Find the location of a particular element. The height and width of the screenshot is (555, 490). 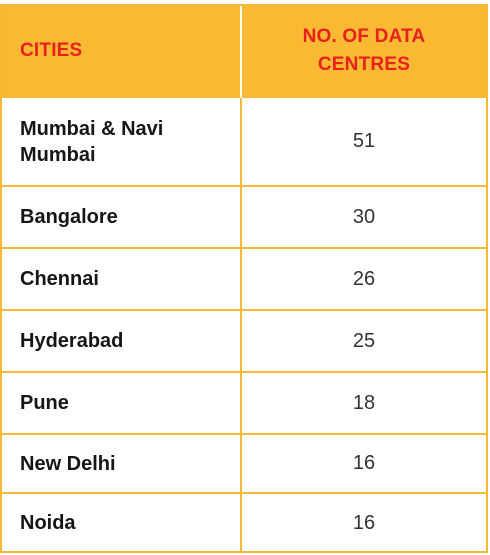

city-cell: New Delhi is located at coordinates (122, 463).